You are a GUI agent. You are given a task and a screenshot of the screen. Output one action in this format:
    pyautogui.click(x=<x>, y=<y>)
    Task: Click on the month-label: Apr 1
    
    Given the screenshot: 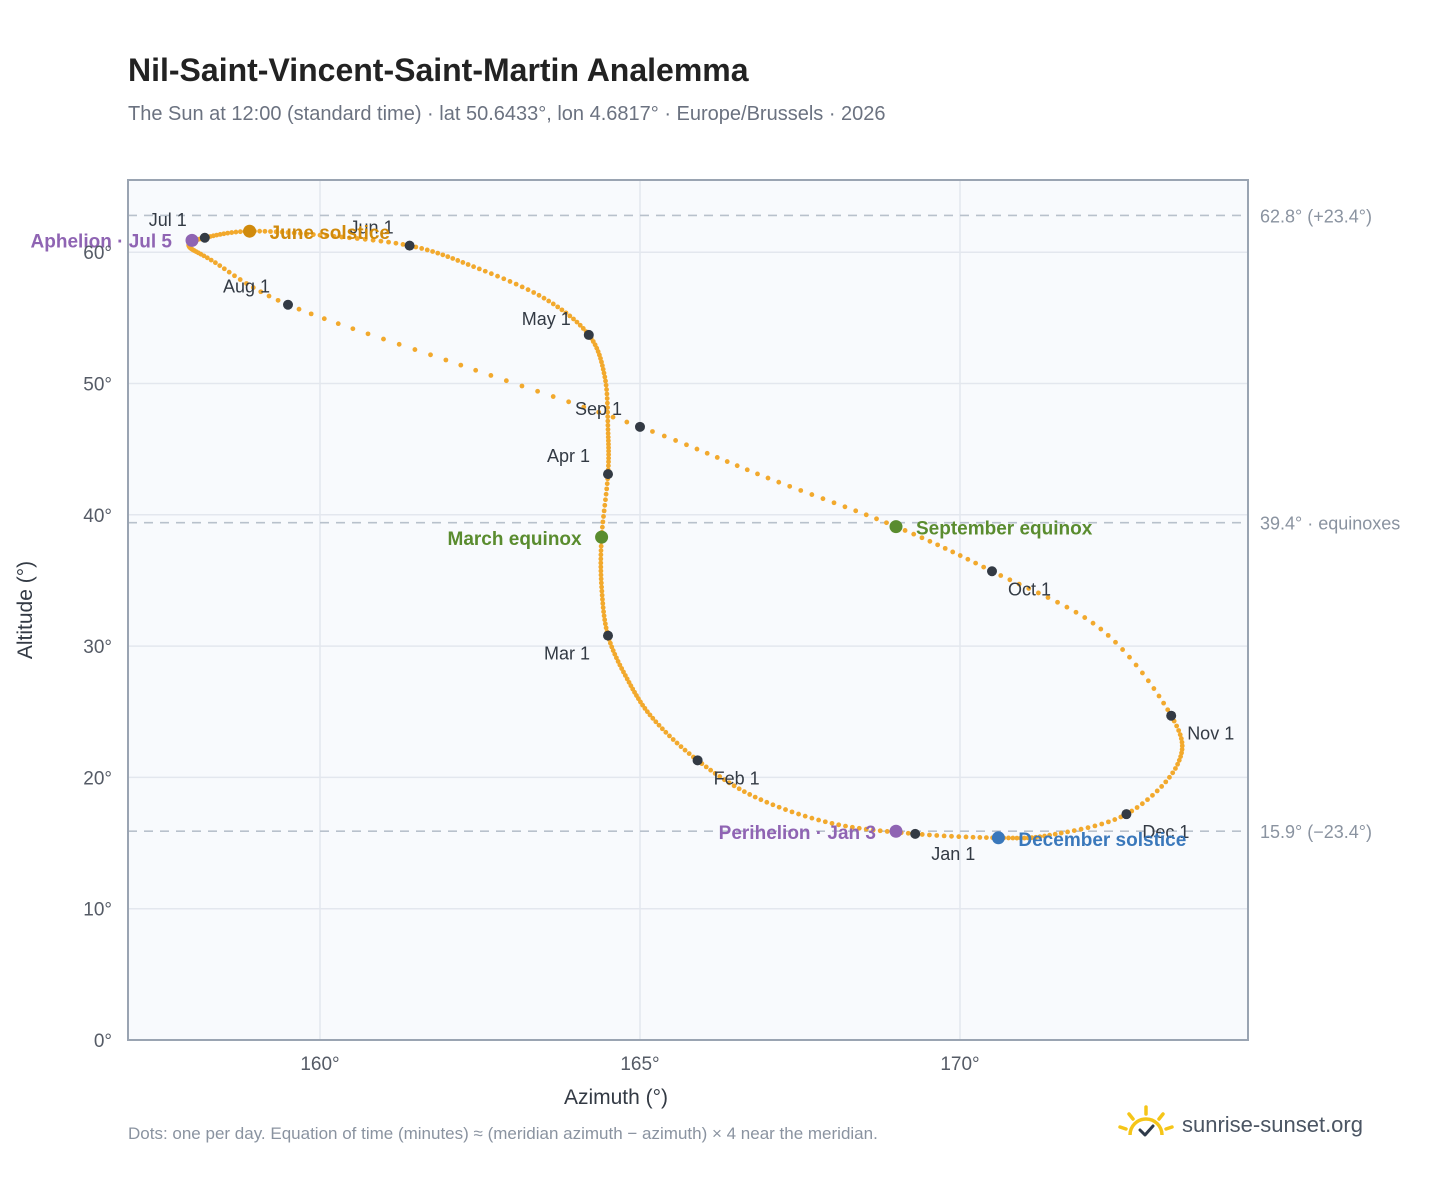 What is the action you would take?
    pyautogui.click(x=568, y=456)
    